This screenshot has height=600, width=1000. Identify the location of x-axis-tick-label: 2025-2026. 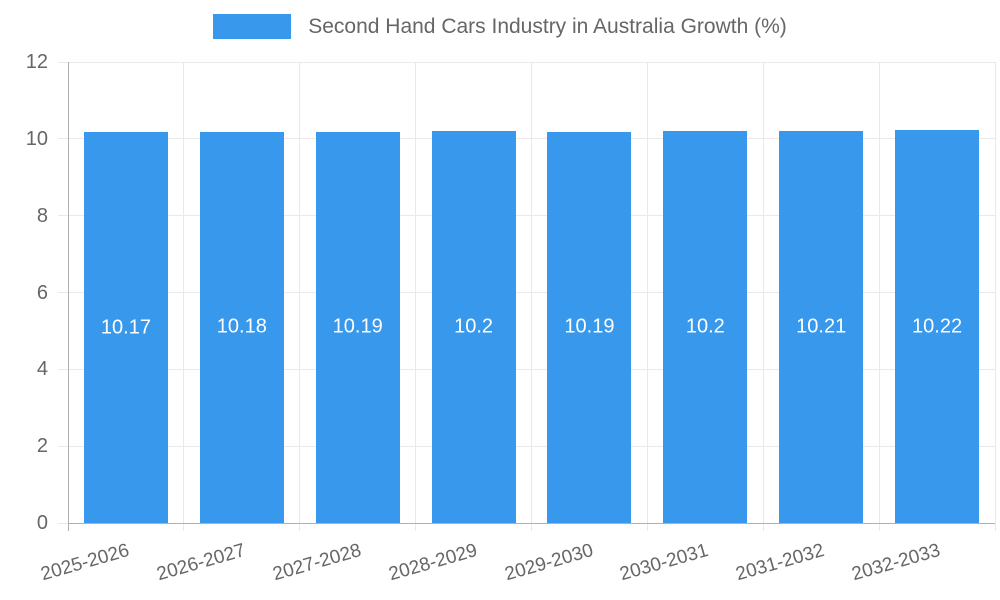
(85, 563).